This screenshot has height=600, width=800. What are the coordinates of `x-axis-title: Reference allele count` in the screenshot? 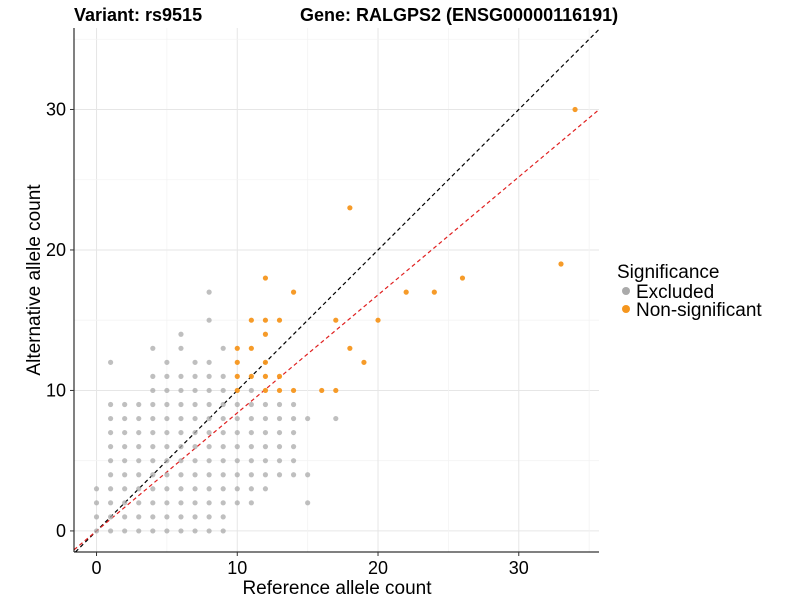 It's located at (337, 588).